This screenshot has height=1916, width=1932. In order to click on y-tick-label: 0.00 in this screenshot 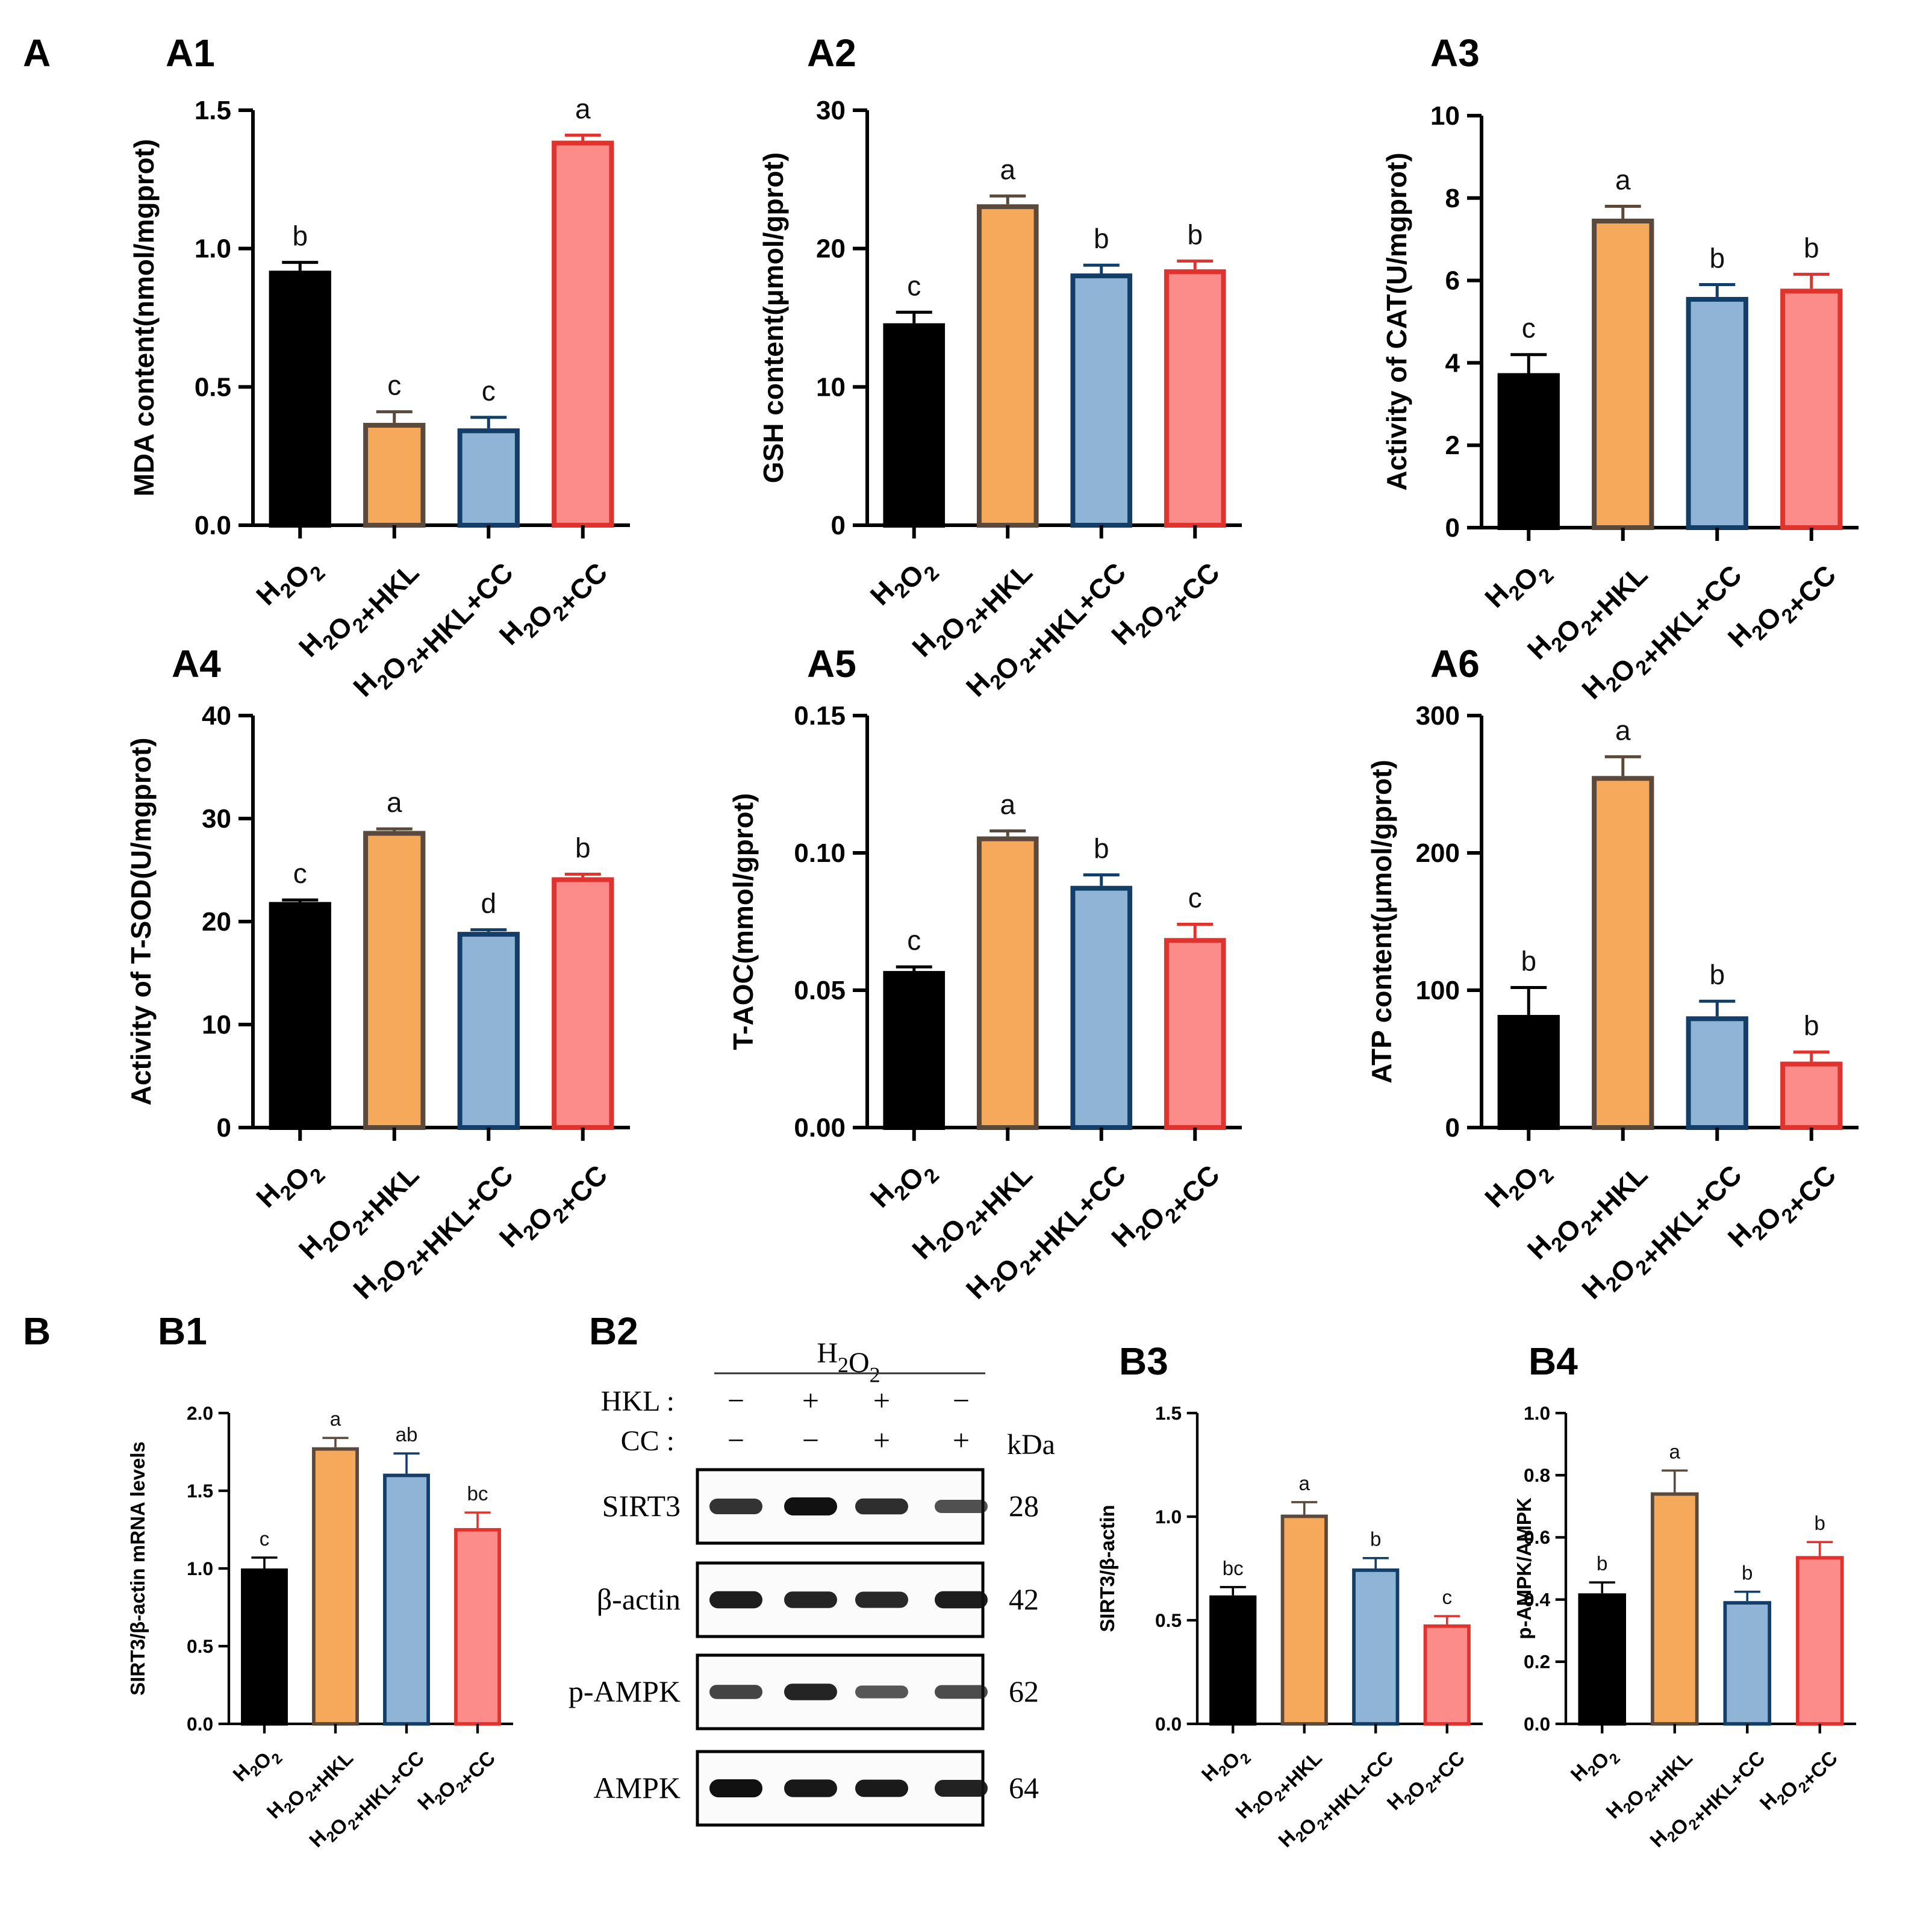, I will do `click(820, 1128)`.